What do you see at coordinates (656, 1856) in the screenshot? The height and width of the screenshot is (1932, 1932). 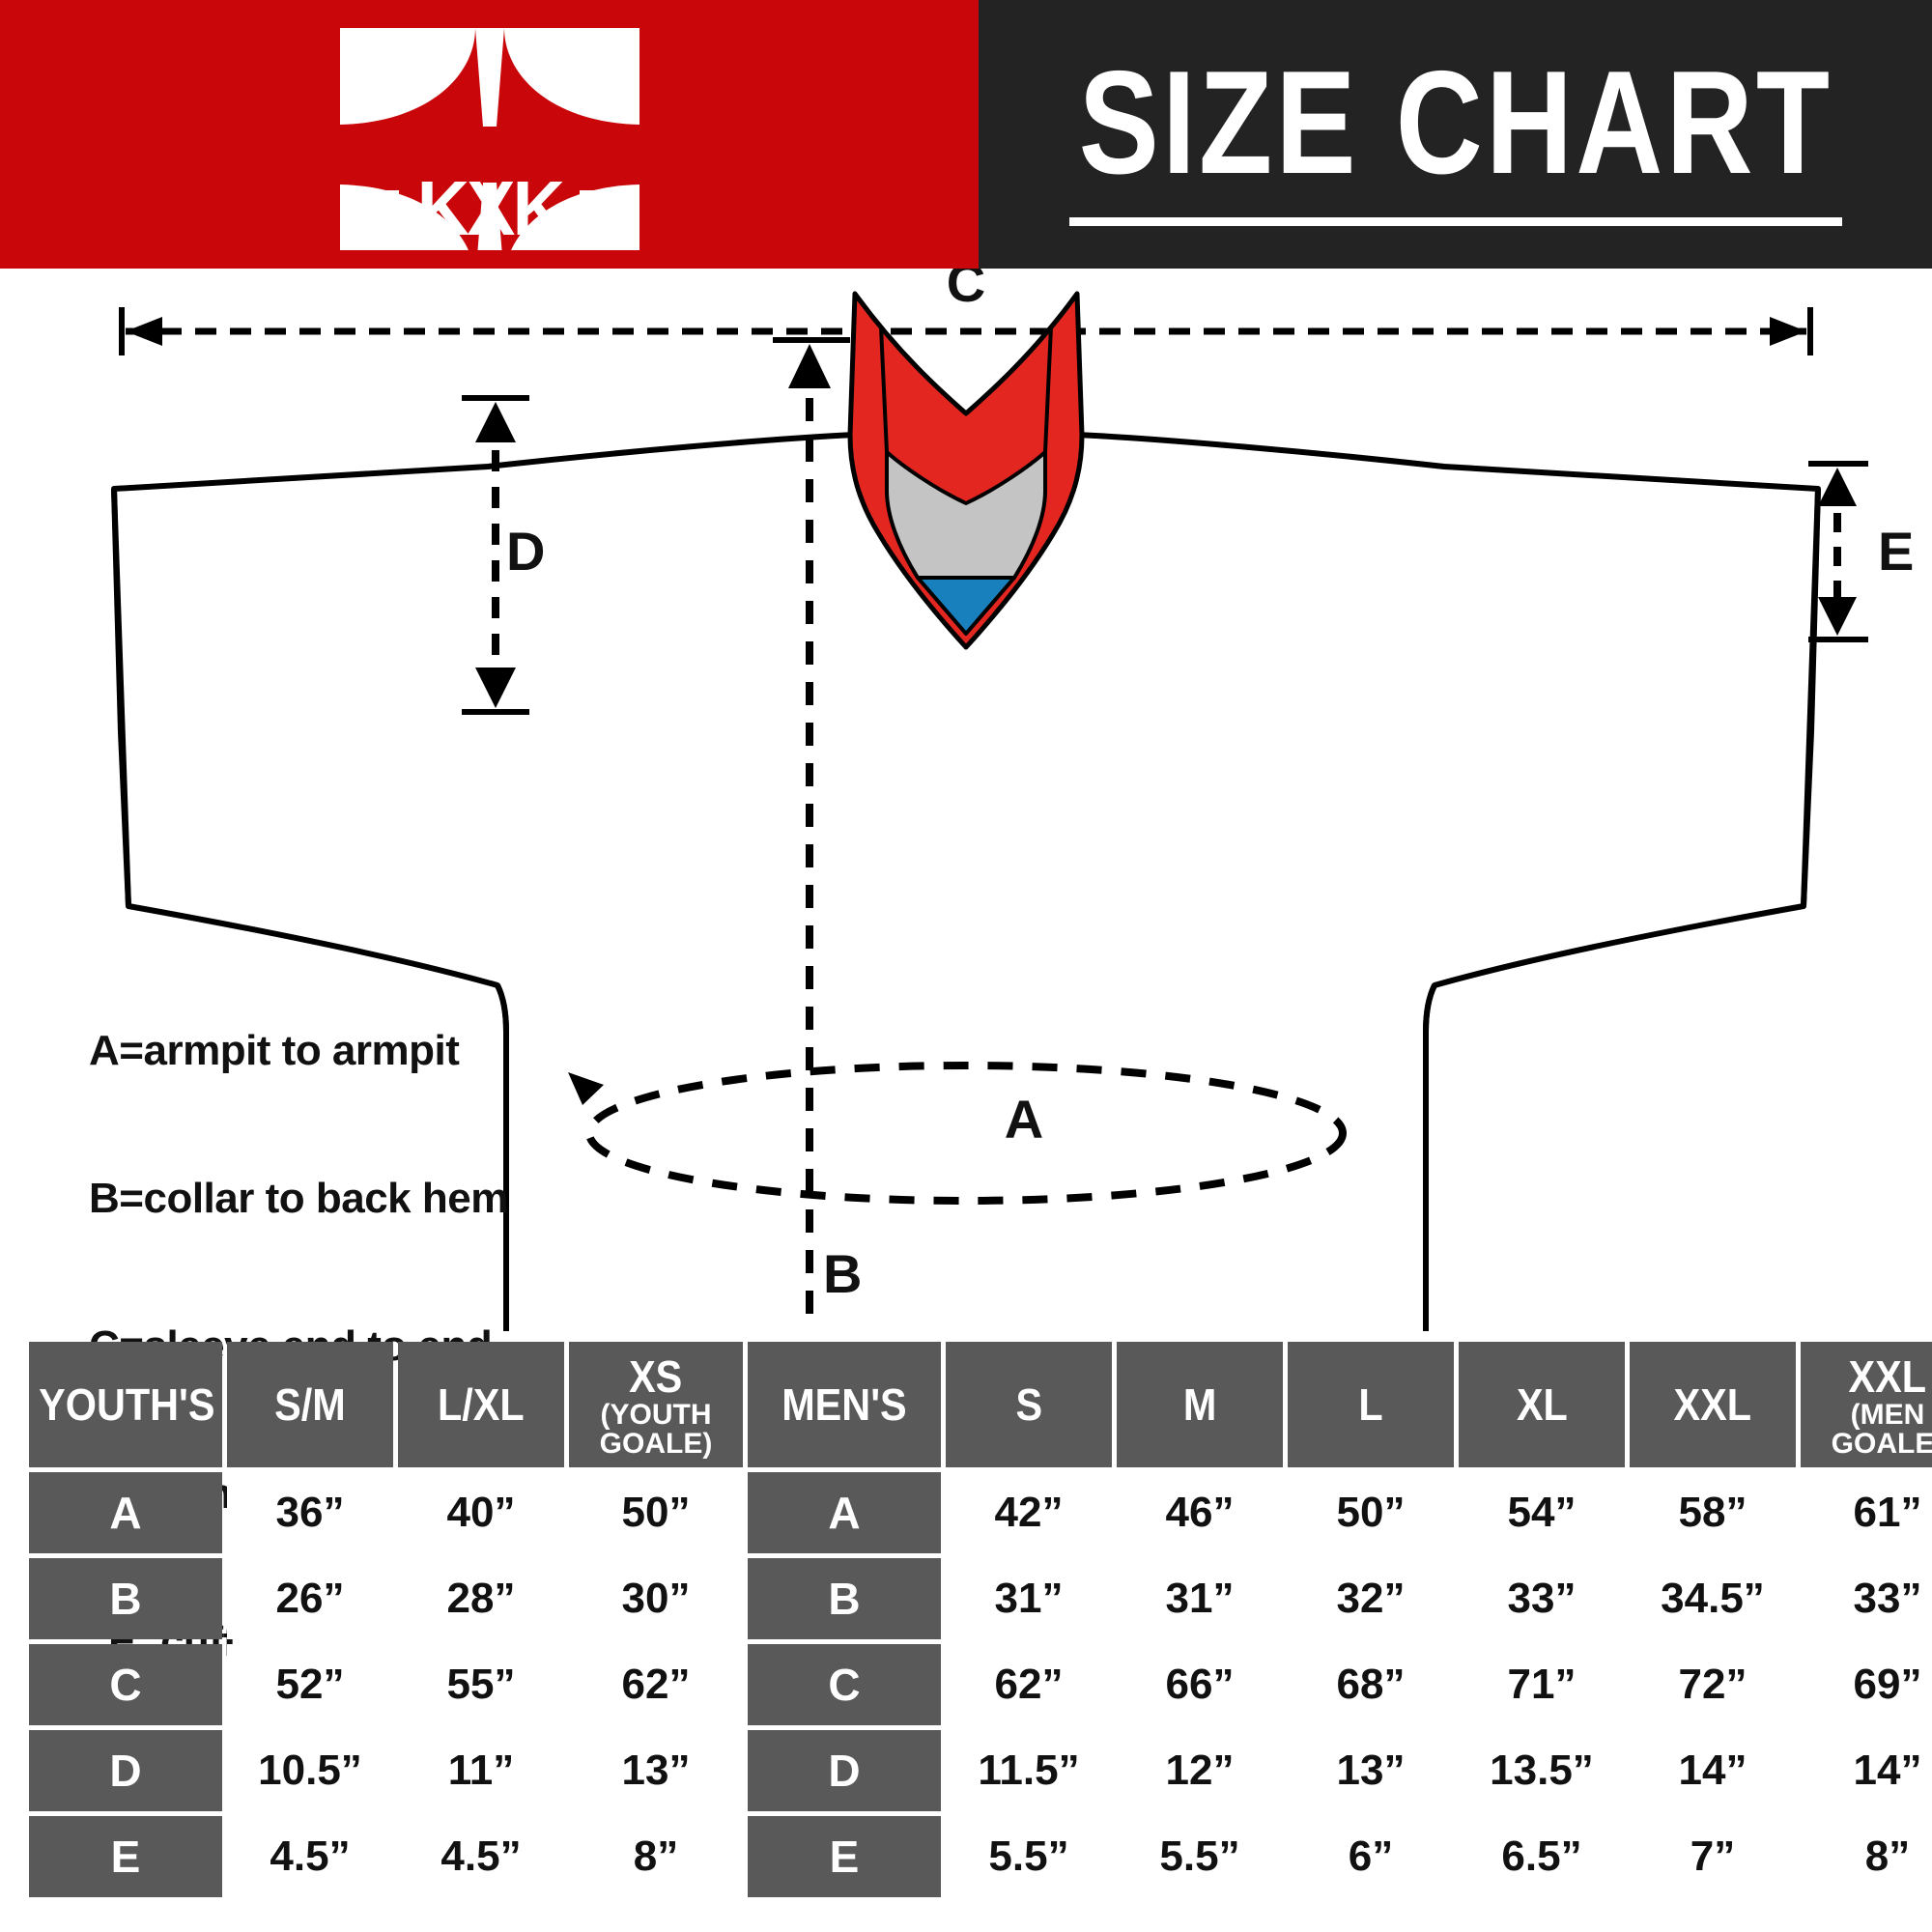 I see `cell-youth-e-2: 8”` at bounding box center [656, 1856].